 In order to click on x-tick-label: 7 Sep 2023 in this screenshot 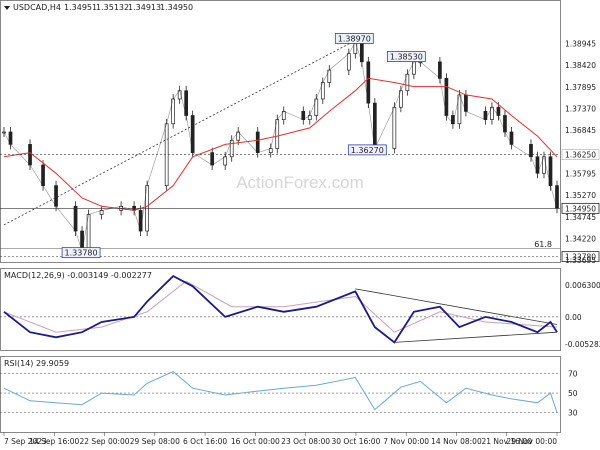, I will do `click(25, 441)`.